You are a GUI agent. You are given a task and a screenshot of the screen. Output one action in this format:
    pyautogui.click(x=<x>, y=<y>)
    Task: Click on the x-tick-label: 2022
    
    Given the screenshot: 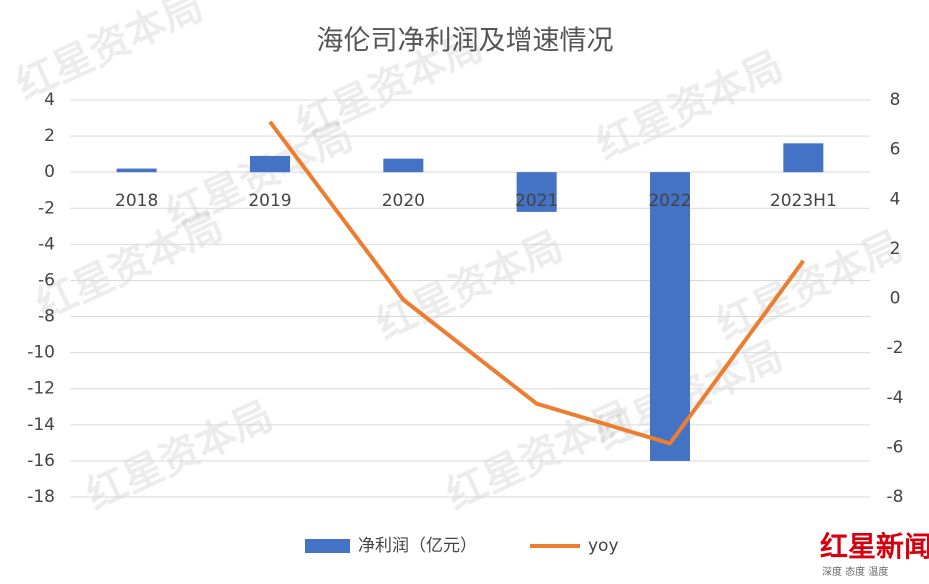 What is the action you would take?
    pyautogui.click(x=669, y=201)
    